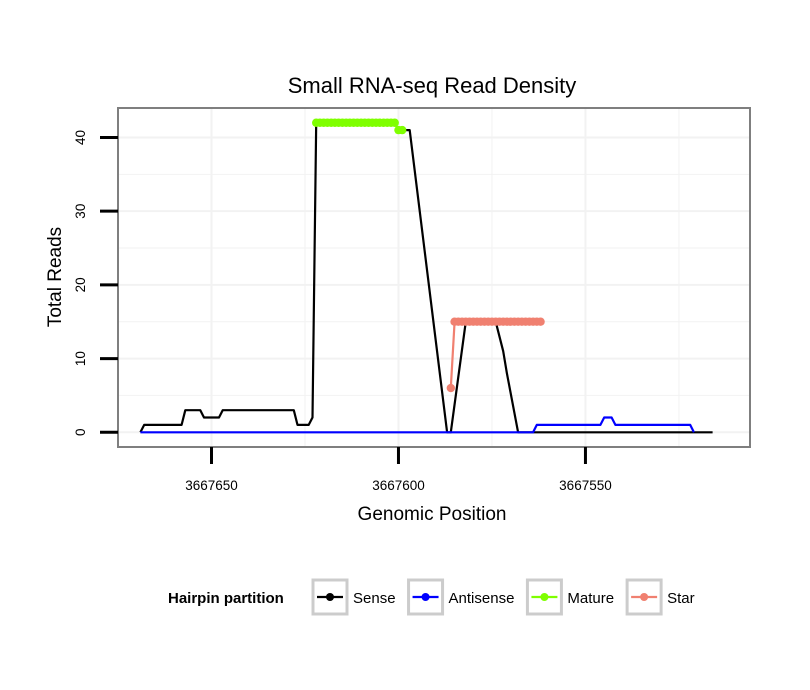 This screenshot has width=810, height=690. I want to click on y-tick-label: 30, so click(80, 211).